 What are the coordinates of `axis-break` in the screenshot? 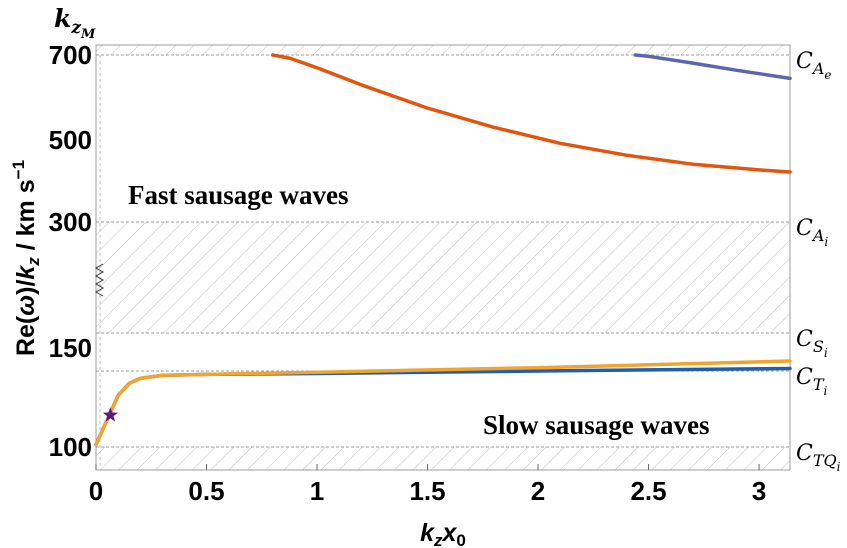 It's located at (99, 280).